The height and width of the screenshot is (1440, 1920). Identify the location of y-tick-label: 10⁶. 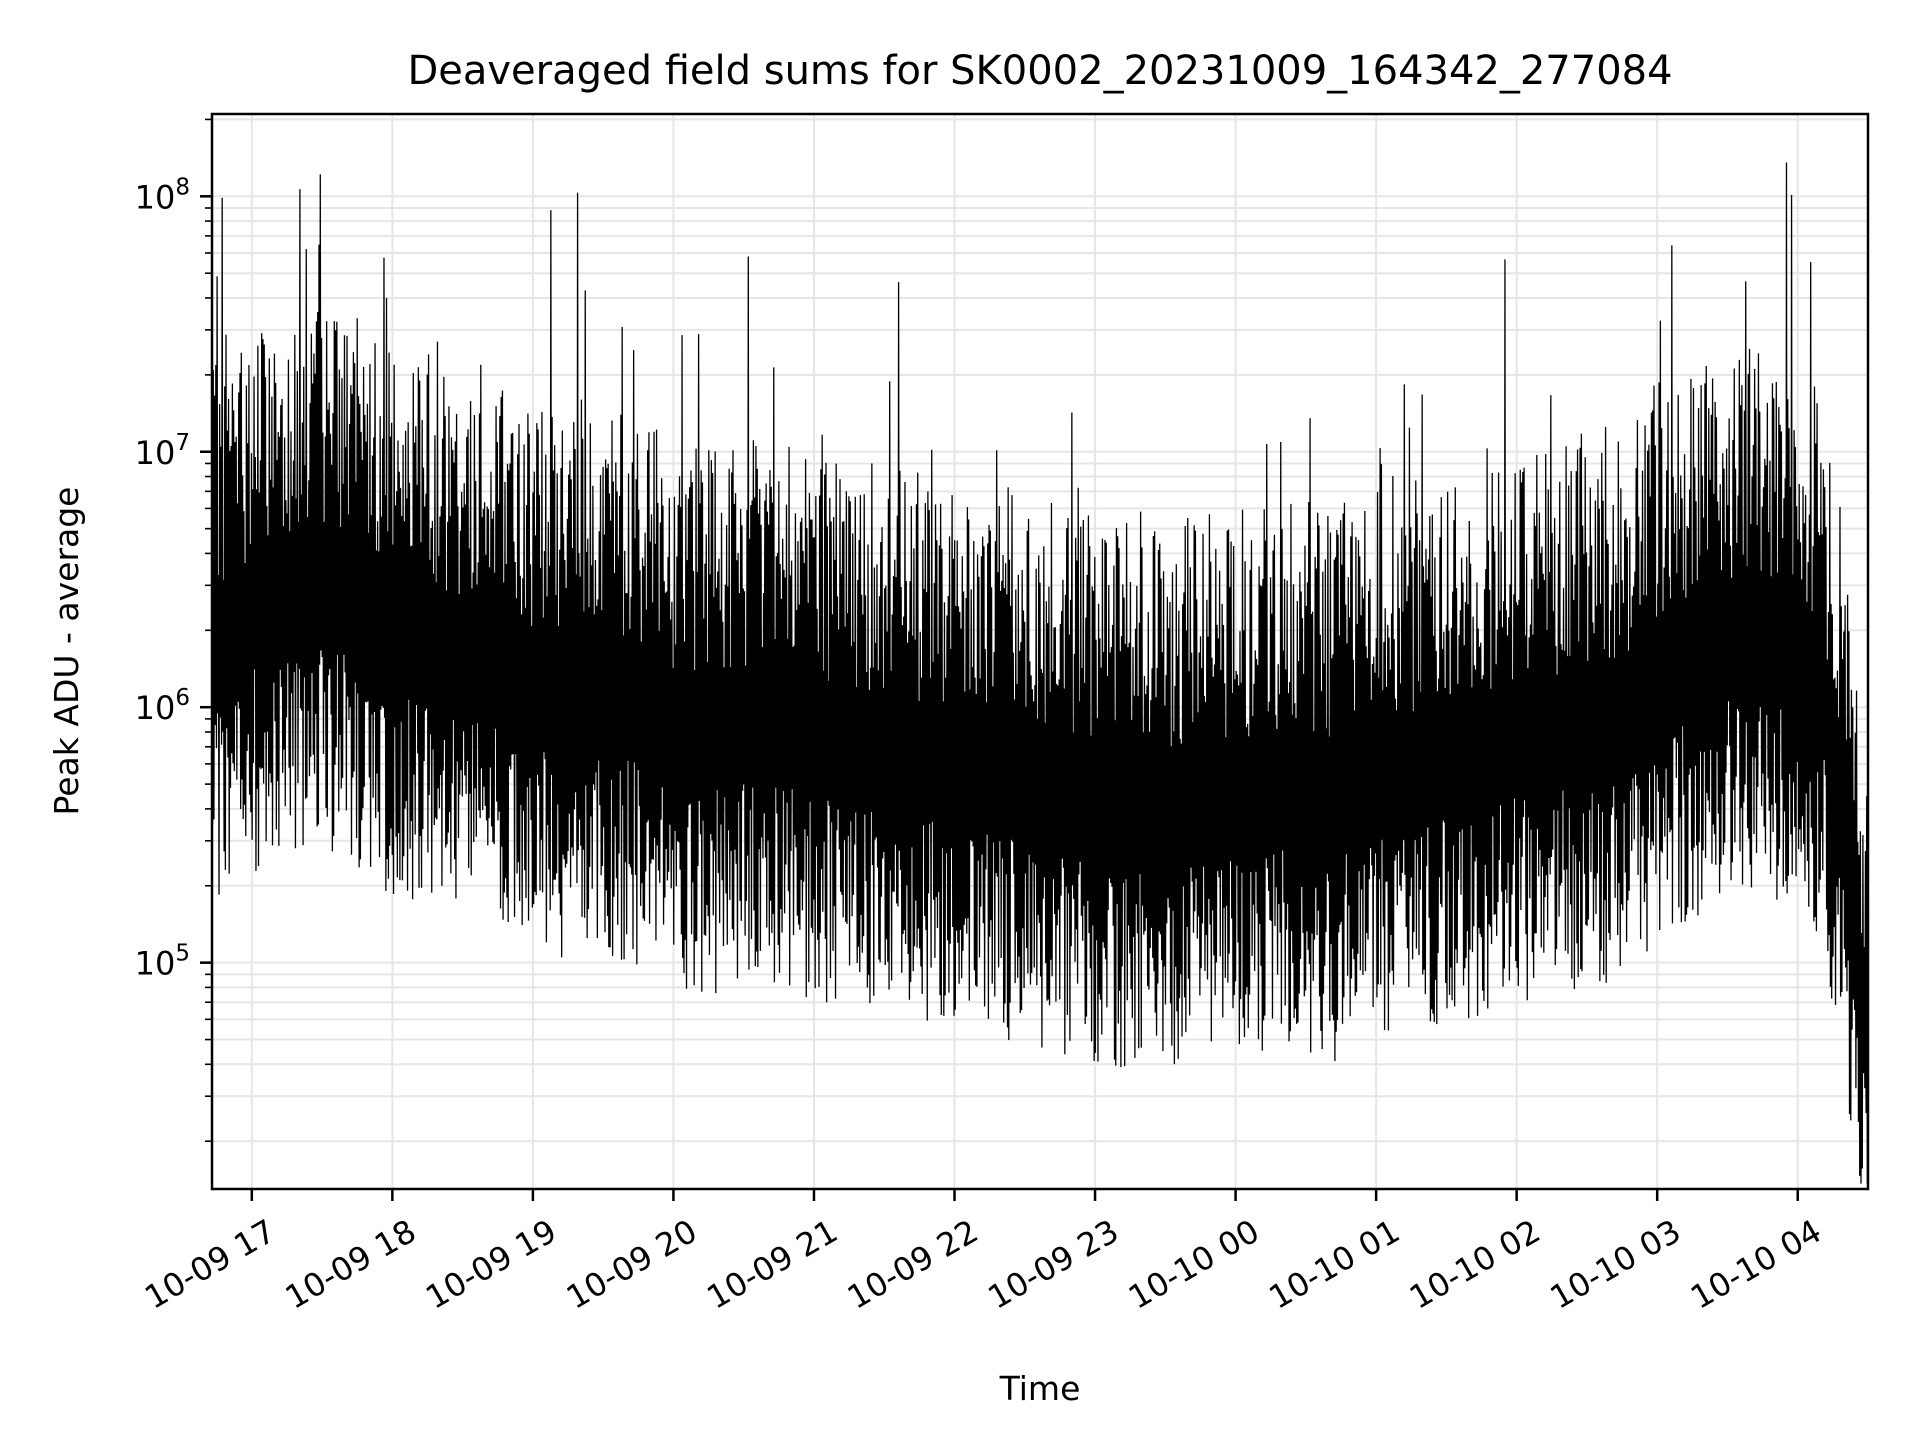
(162, 706).